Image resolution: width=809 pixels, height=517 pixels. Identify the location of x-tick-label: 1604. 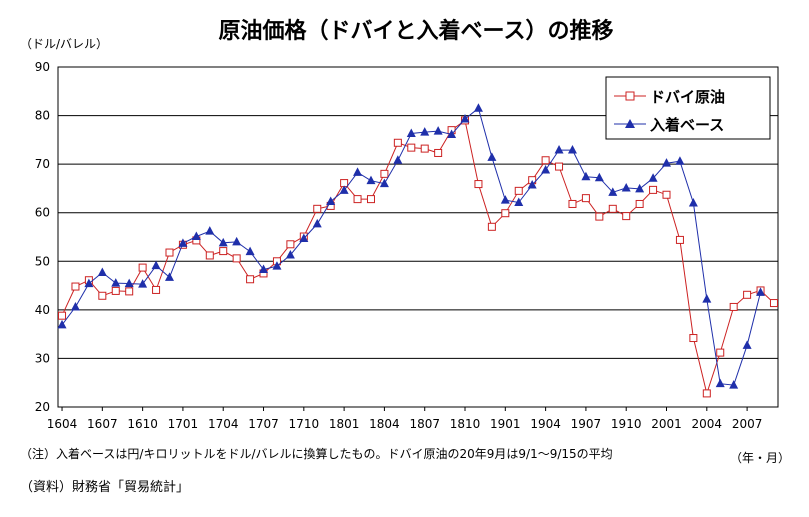
(62, 424).